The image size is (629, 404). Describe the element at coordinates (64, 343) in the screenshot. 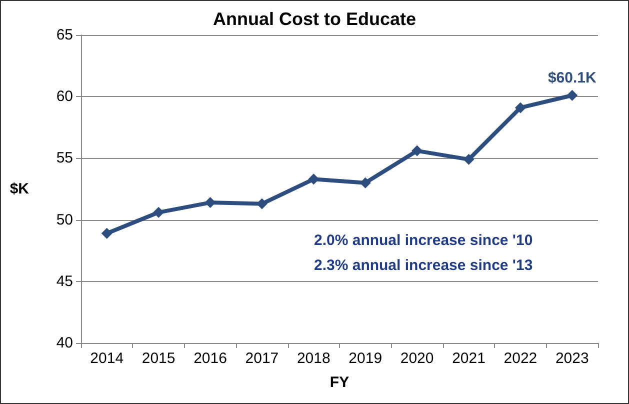

I see `y-tick-label: 40` at that location.